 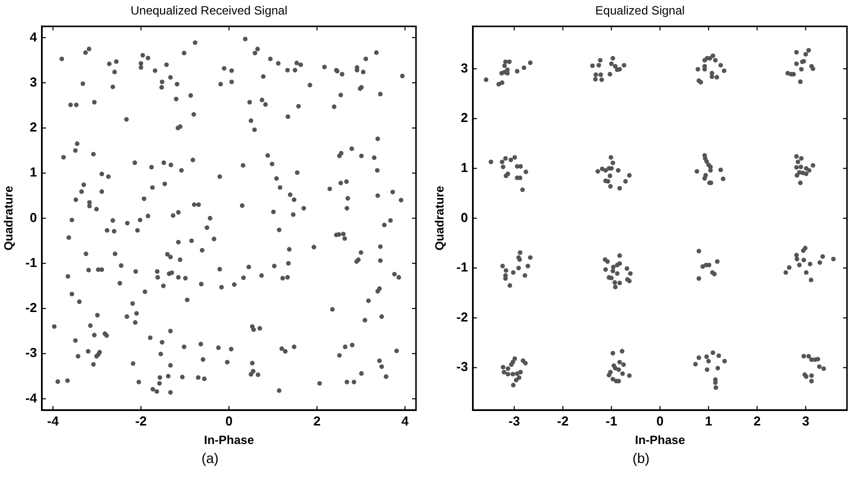 I want to click on chart-title: Equalized Signal, so click(x=640, y=11).